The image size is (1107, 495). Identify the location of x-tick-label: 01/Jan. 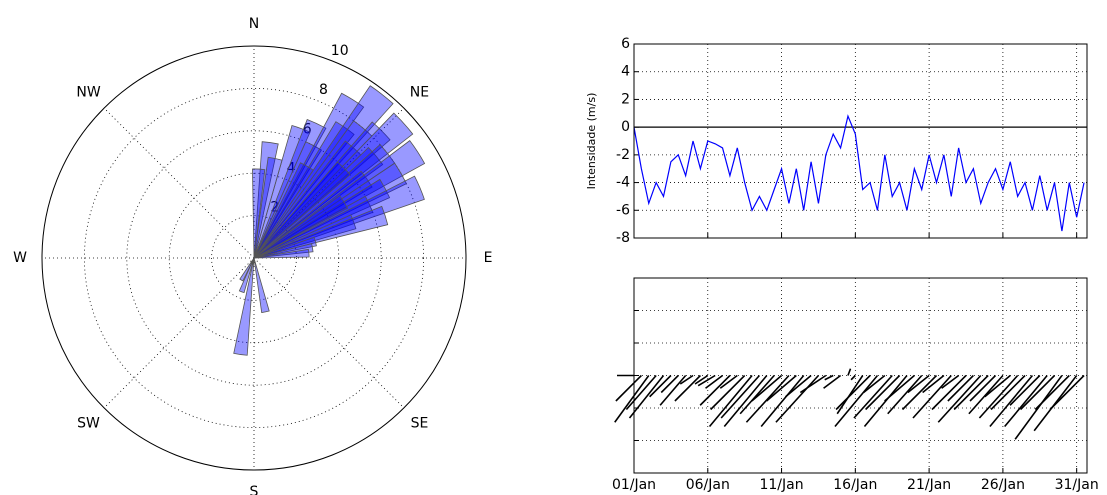
(634, 485).